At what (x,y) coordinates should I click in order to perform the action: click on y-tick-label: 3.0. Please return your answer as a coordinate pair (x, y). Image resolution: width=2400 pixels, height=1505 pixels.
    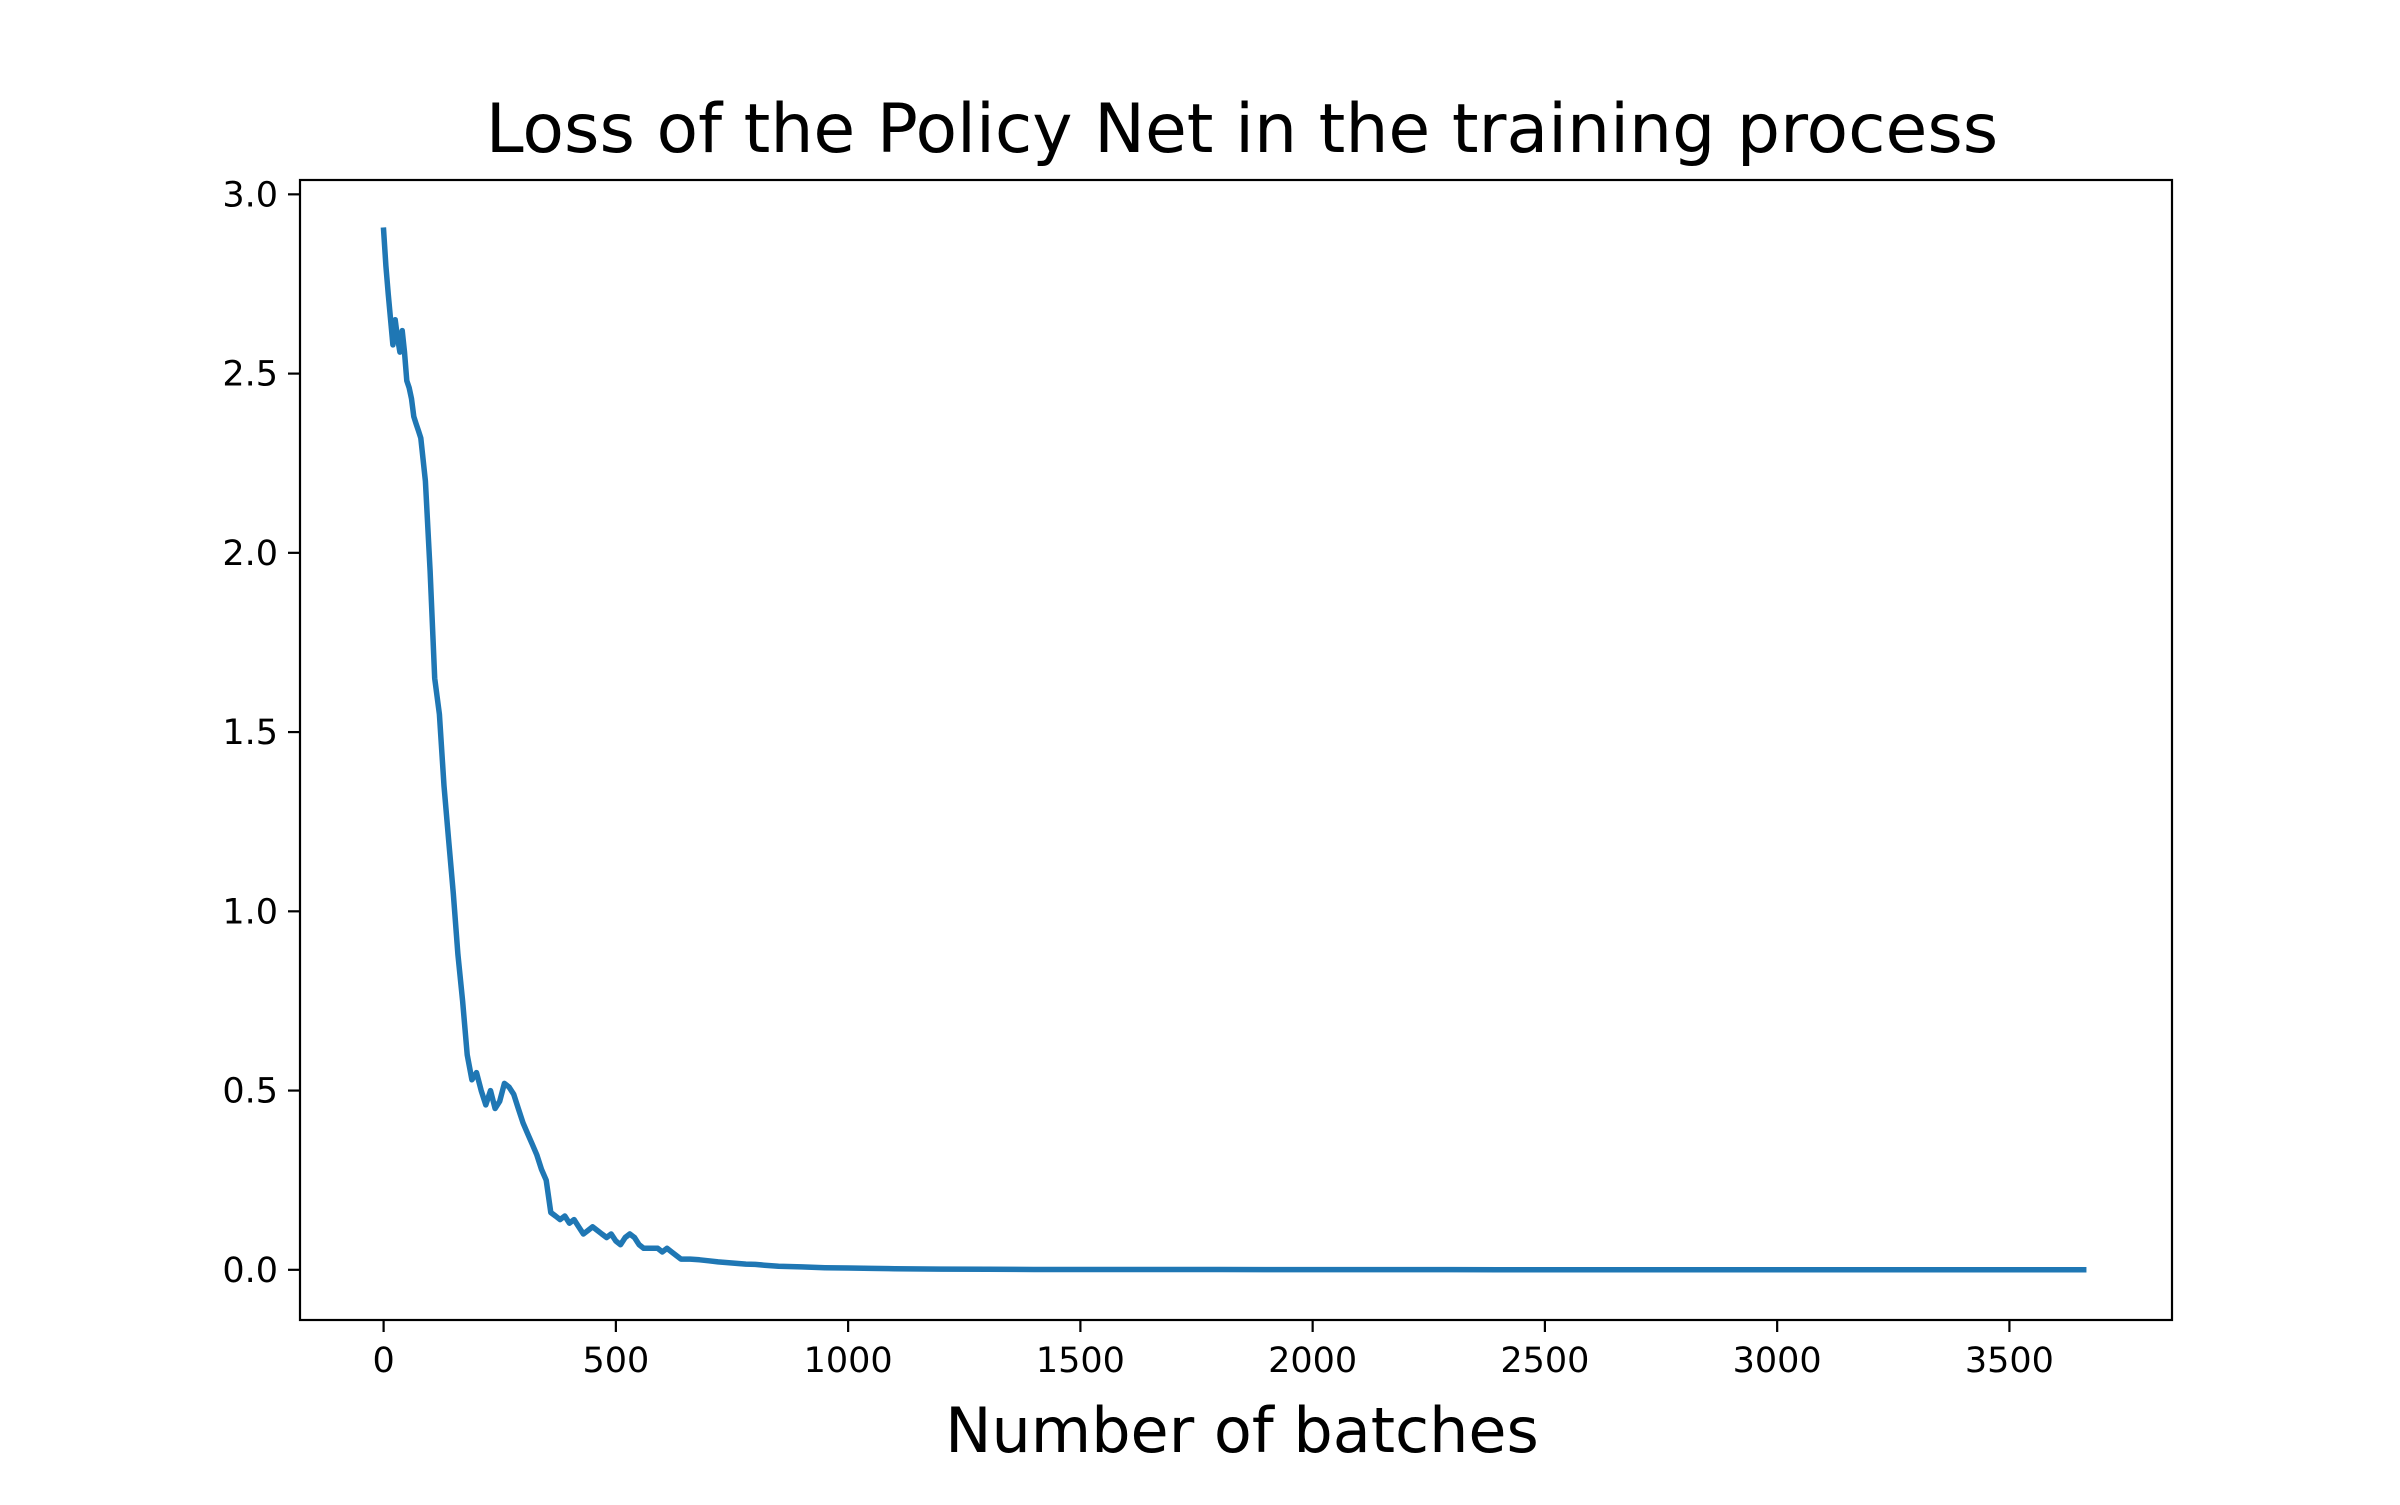
    Looking at the image, I should click on (250, 195).